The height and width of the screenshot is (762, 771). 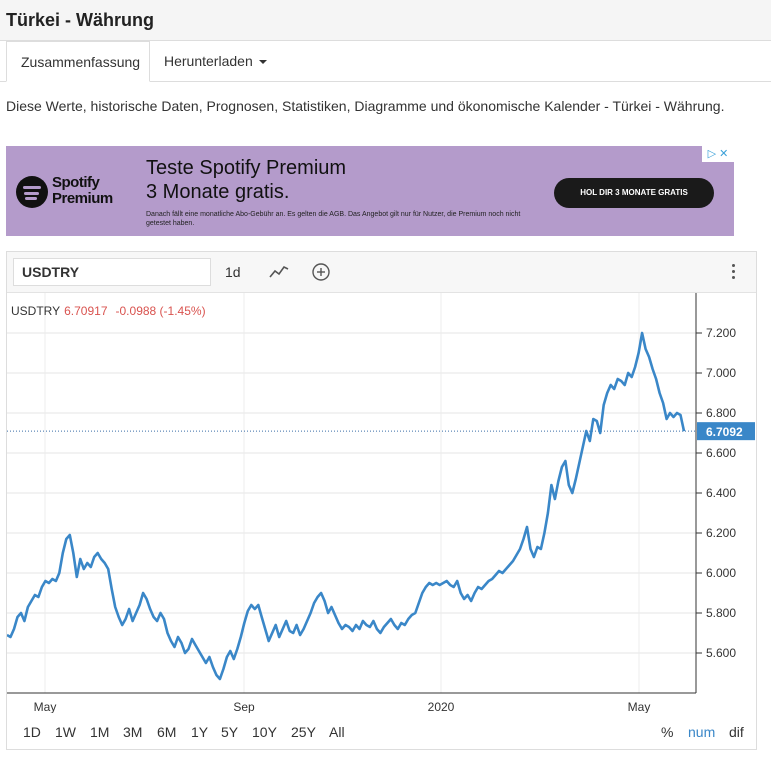 I want to click on page-header: Türkei - Währung, so click(x=385, y=20).